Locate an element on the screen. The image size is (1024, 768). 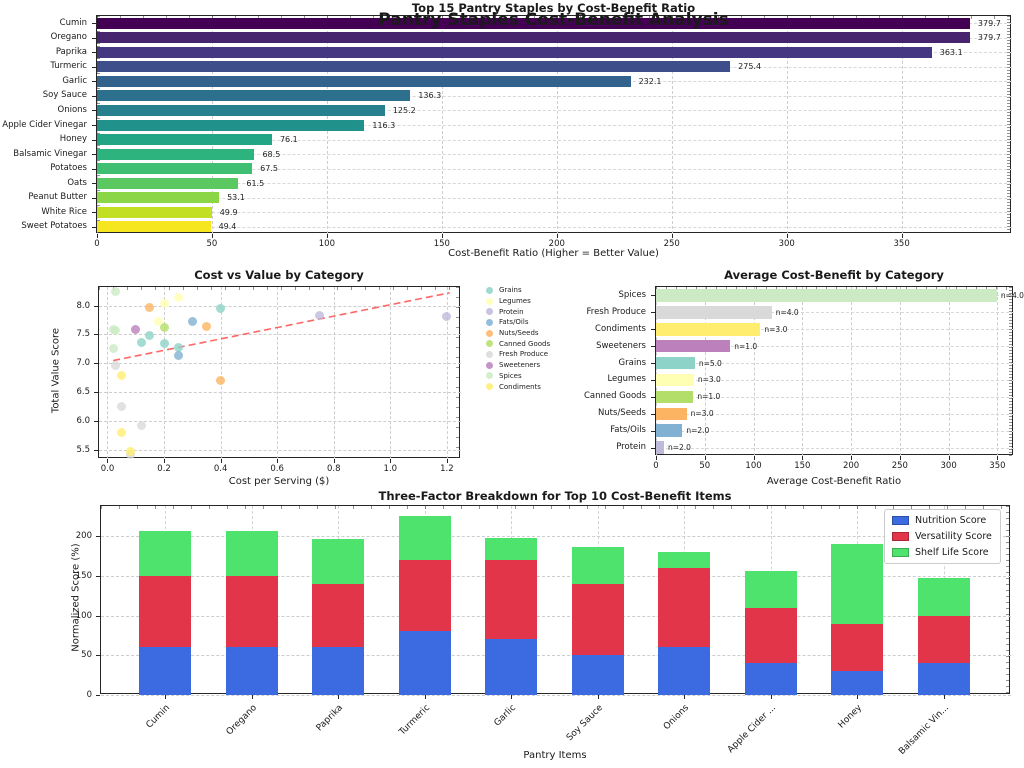
y-tick-label: 0 is located at coordinates (89, 695).